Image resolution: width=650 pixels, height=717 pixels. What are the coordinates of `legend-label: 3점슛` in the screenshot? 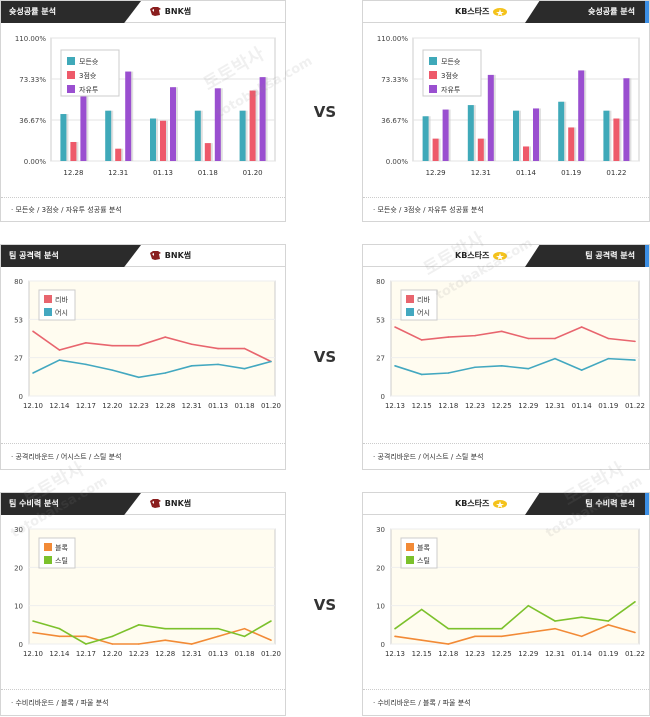 It's located at (88, 76).